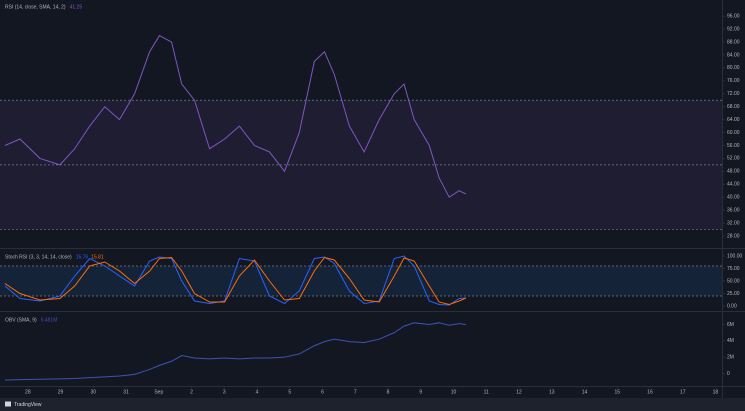 This screenshot has height=411, width=745. Describe the element at coordinates (733, 281) in the screenshot. I see `y-tick-label: 50.00` at that location.